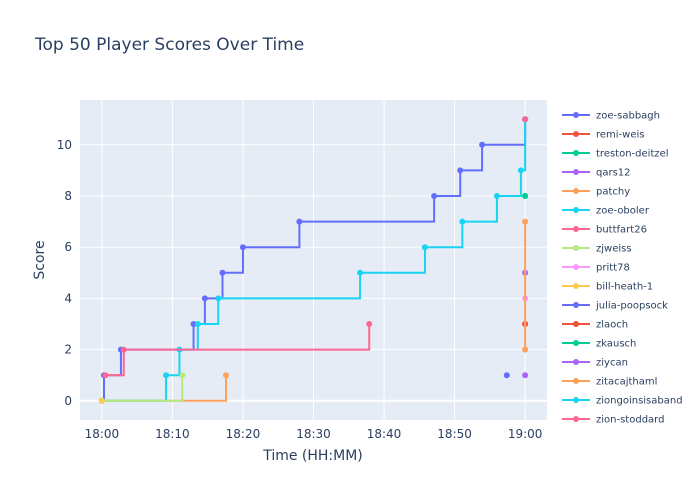 The image size is (700, 500). Describe the element at coordinates (613, 192) in the screenshot. I see `legend-label: patchy` at that location.